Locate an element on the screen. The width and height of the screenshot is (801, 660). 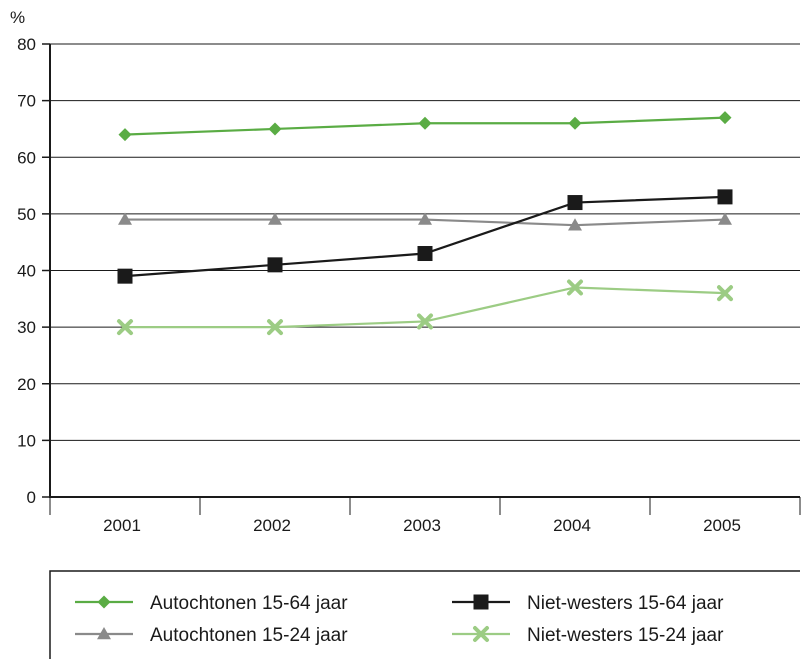
y-tick-label: 50 is located at coordinates (26, 214).